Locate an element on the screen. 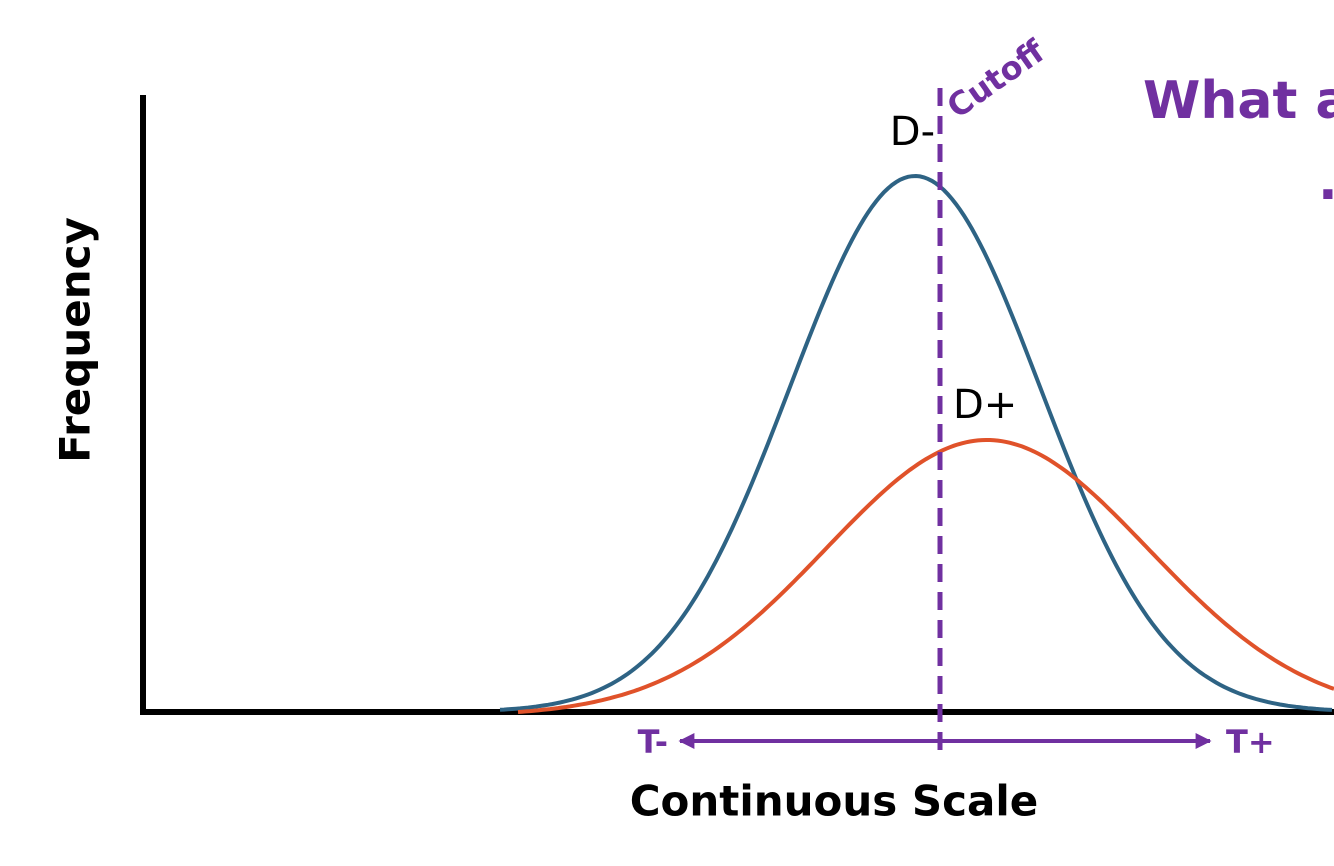 The height and width of the screenshot is (866, 1334). y-axis-label: Frequency is located at coordinates (75, 340).